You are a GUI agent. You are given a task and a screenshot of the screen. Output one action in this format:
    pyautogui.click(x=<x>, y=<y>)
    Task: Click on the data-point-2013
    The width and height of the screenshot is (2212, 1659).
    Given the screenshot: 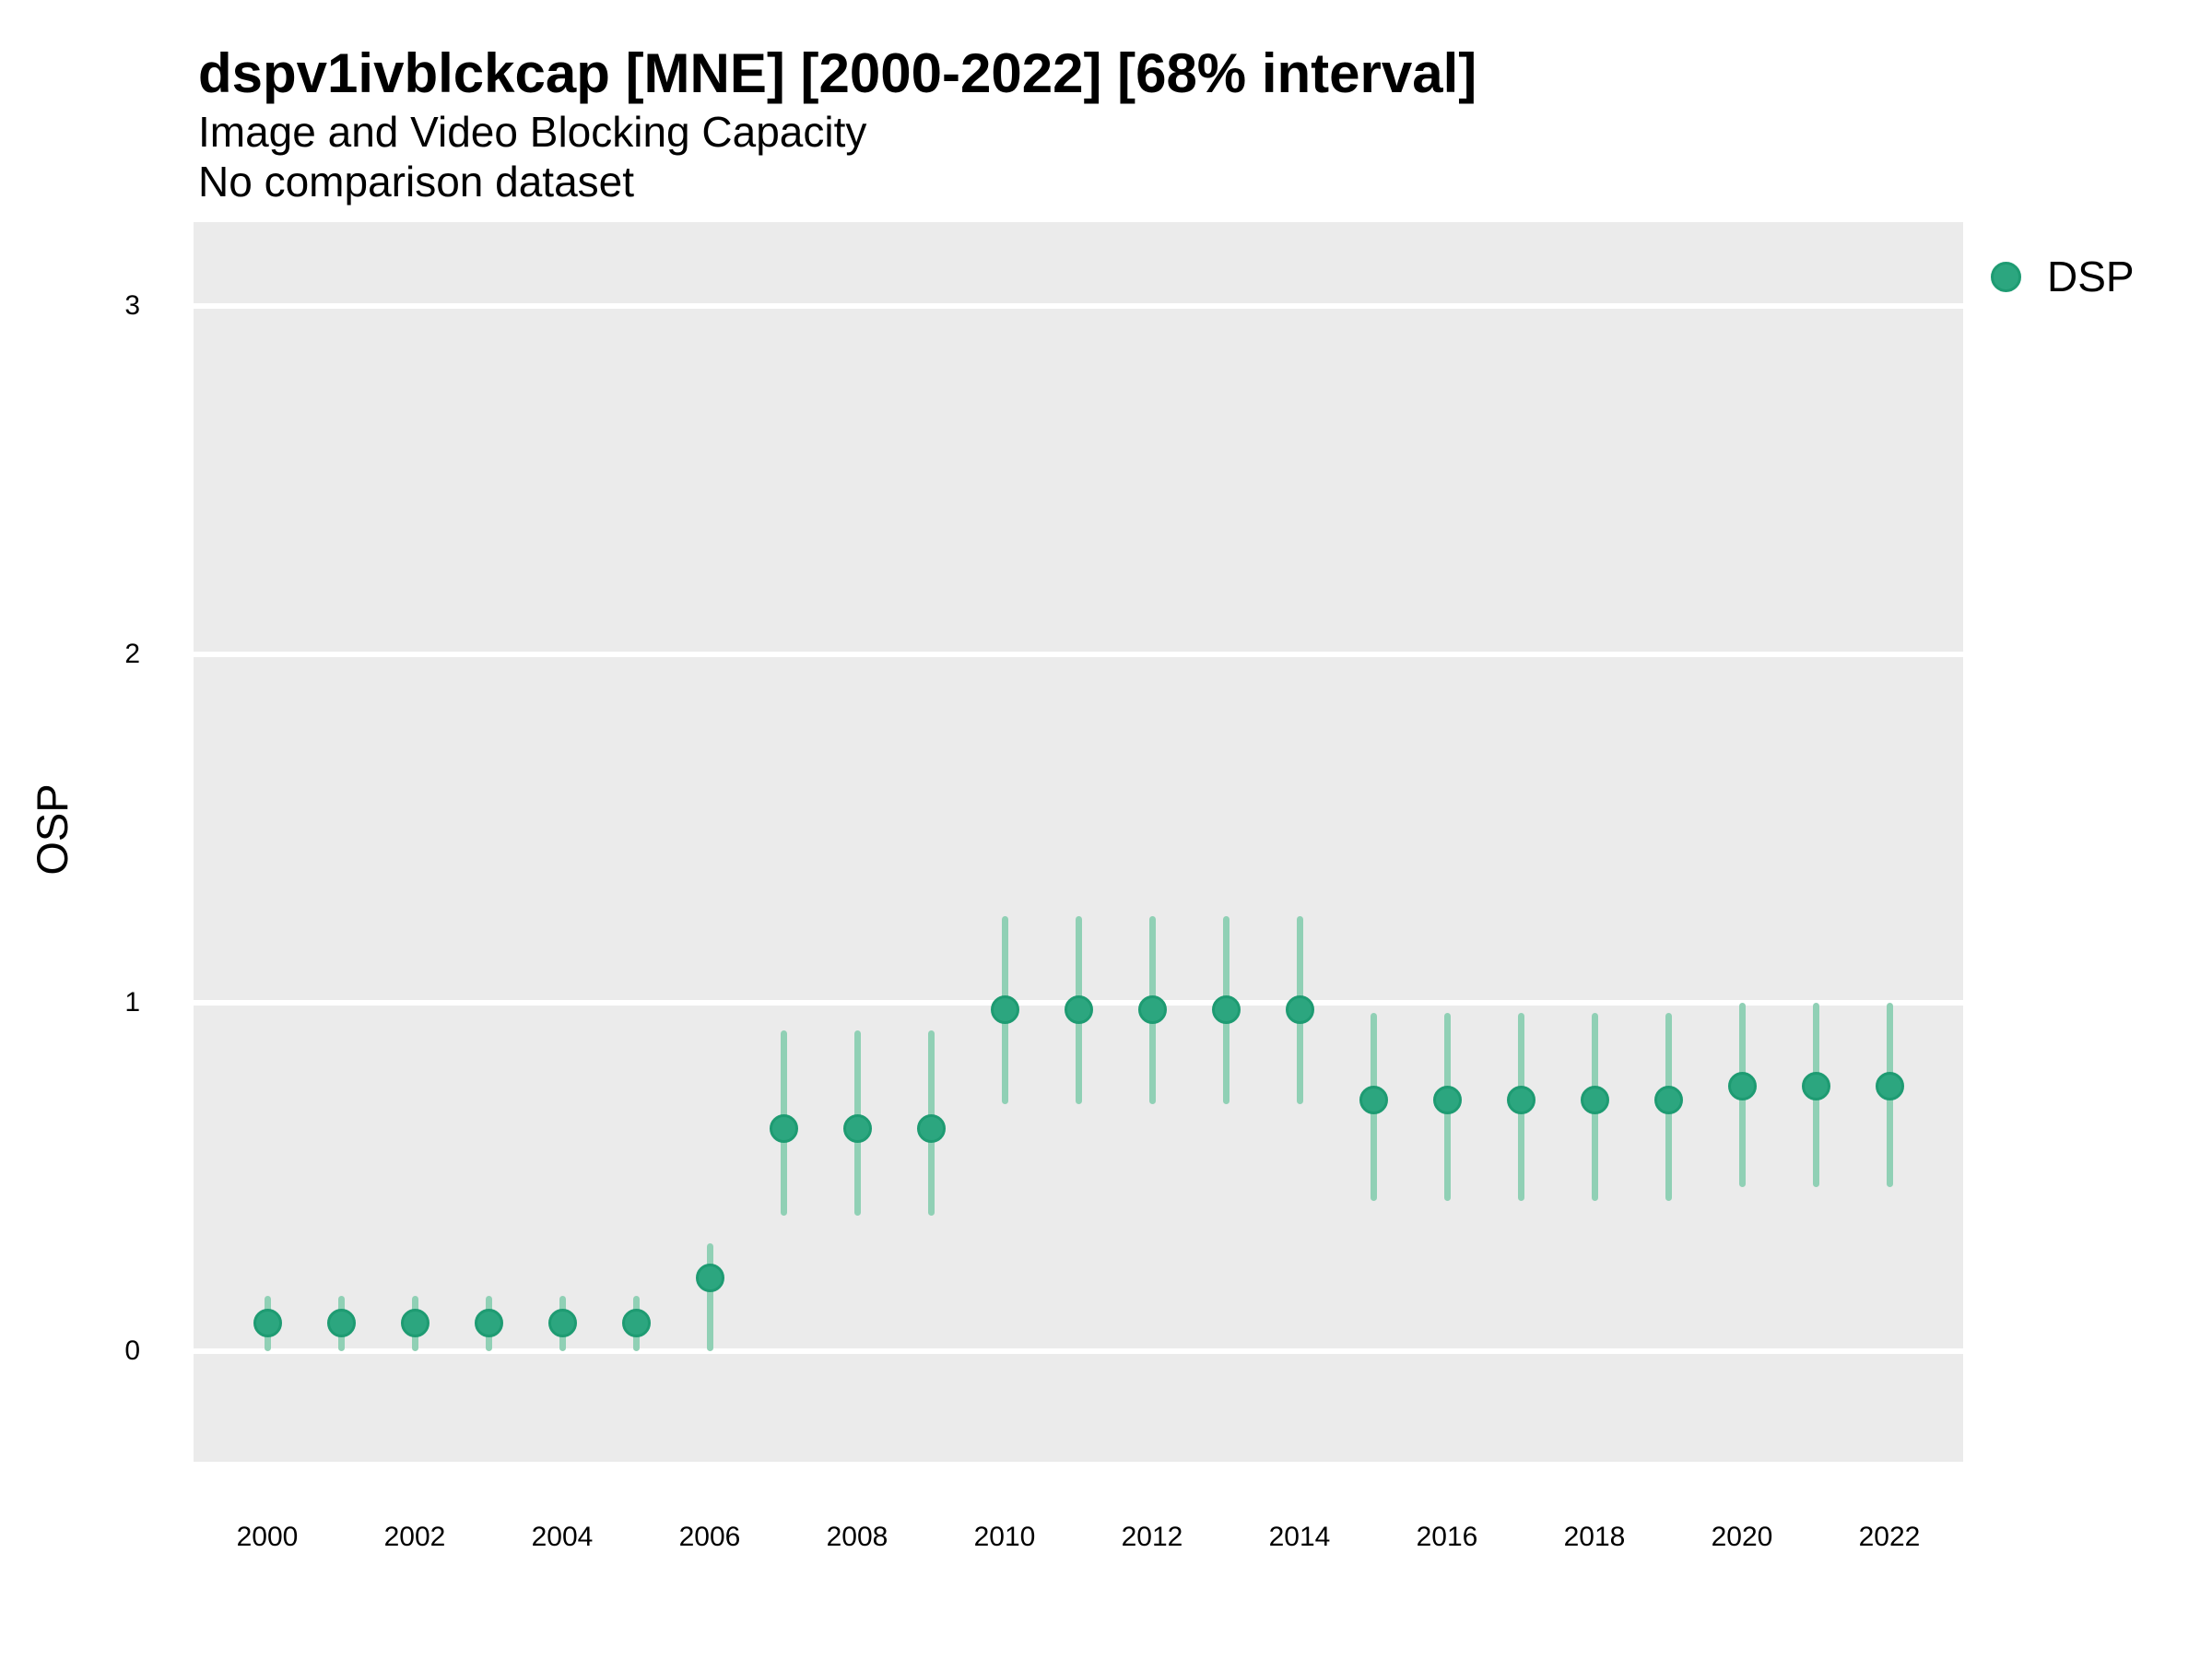 What is the action you would take?
    pyautogui.click(x=1226, y=1010)
    